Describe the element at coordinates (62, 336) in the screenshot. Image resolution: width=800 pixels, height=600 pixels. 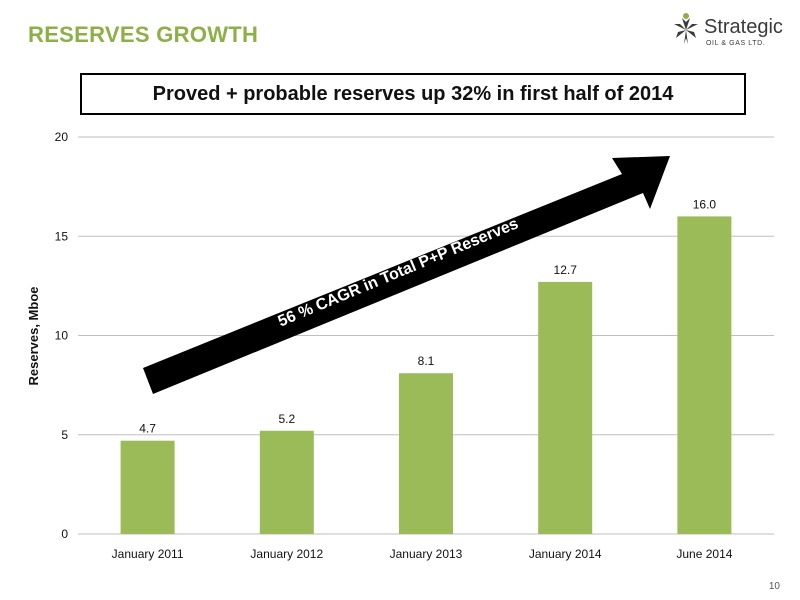
I see `y-tick-label: 10` at that location.